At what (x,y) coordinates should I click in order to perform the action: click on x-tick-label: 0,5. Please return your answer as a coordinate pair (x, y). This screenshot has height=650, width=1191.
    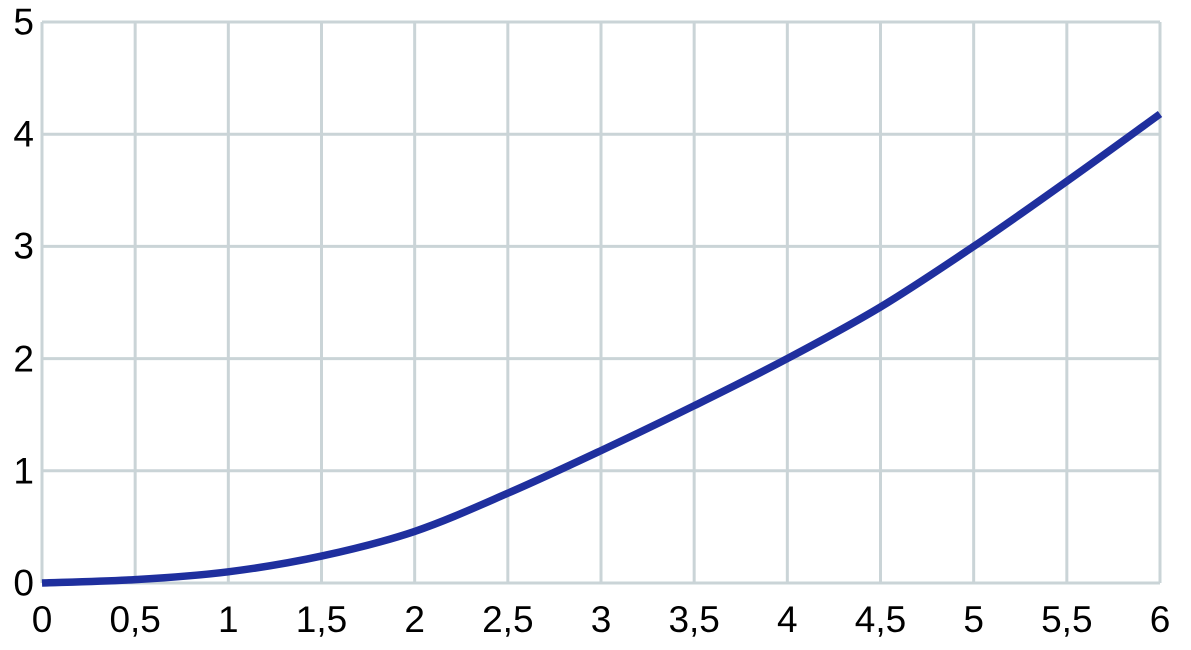
    Looking at the image, I should click on (135, 619).